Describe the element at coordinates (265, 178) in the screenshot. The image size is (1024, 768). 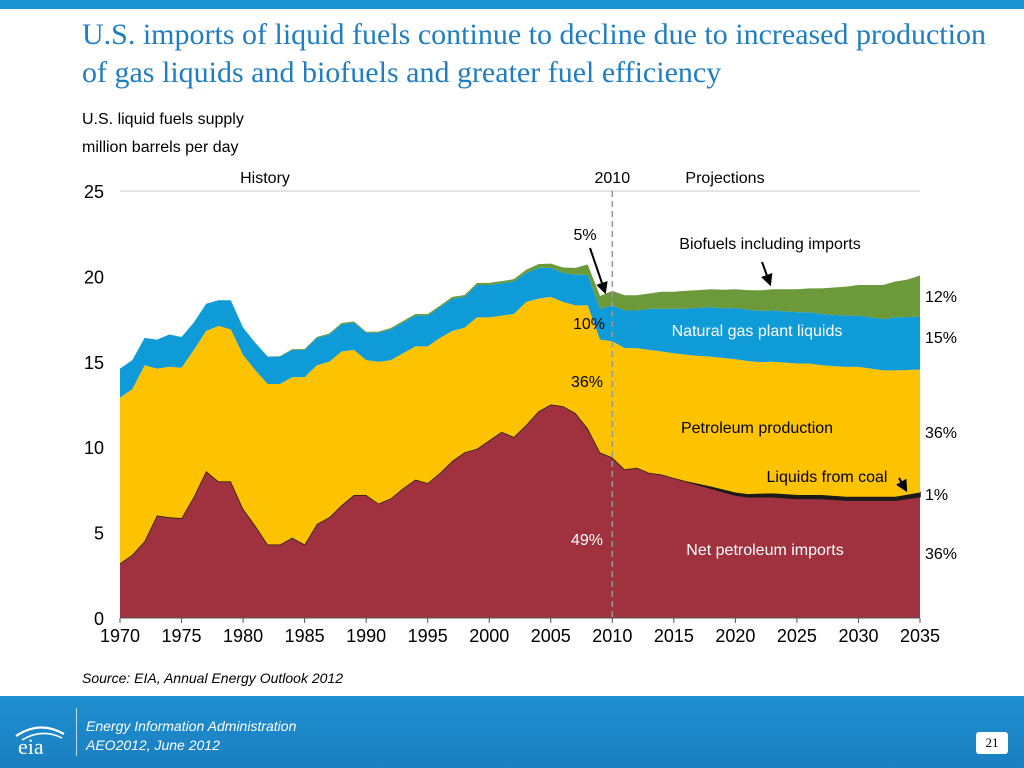
I see `history-label: History` at that location.